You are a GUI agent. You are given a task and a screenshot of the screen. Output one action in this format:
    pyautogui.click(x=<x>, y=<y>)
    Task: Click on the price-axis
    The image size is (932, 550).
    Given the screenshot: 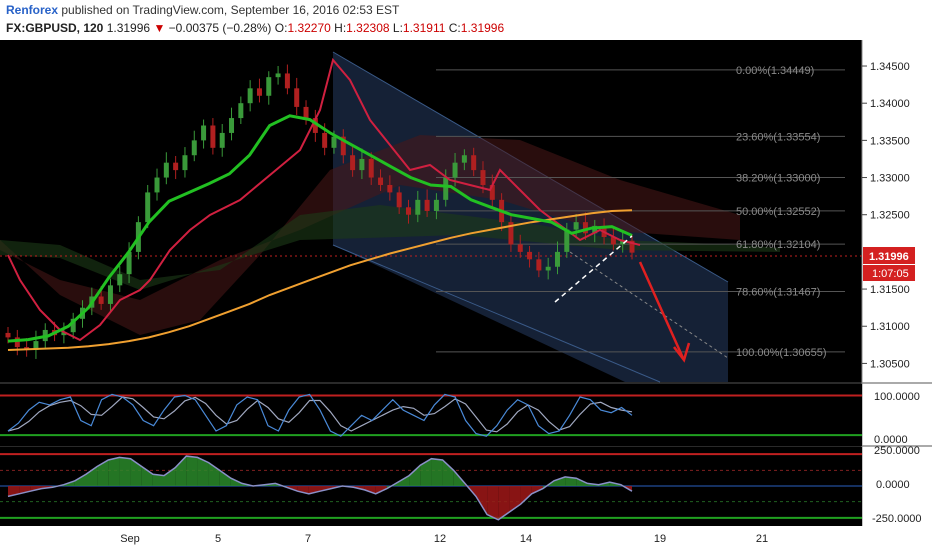 What is the action you would take?
    pyautogui.click(x=897, y=295)
    